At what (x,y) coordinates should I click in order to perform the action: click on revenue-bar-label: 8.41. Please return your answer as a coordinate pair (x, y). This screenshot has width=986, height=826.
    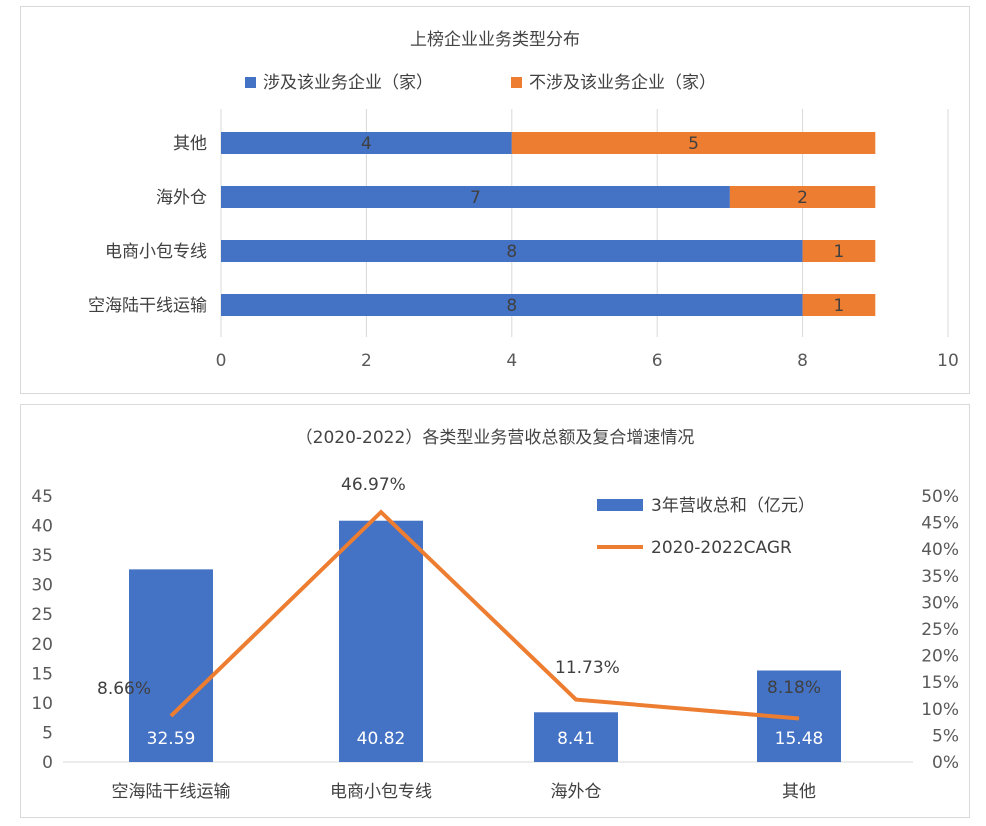
    Looking at the image, I should click on (576, 739).